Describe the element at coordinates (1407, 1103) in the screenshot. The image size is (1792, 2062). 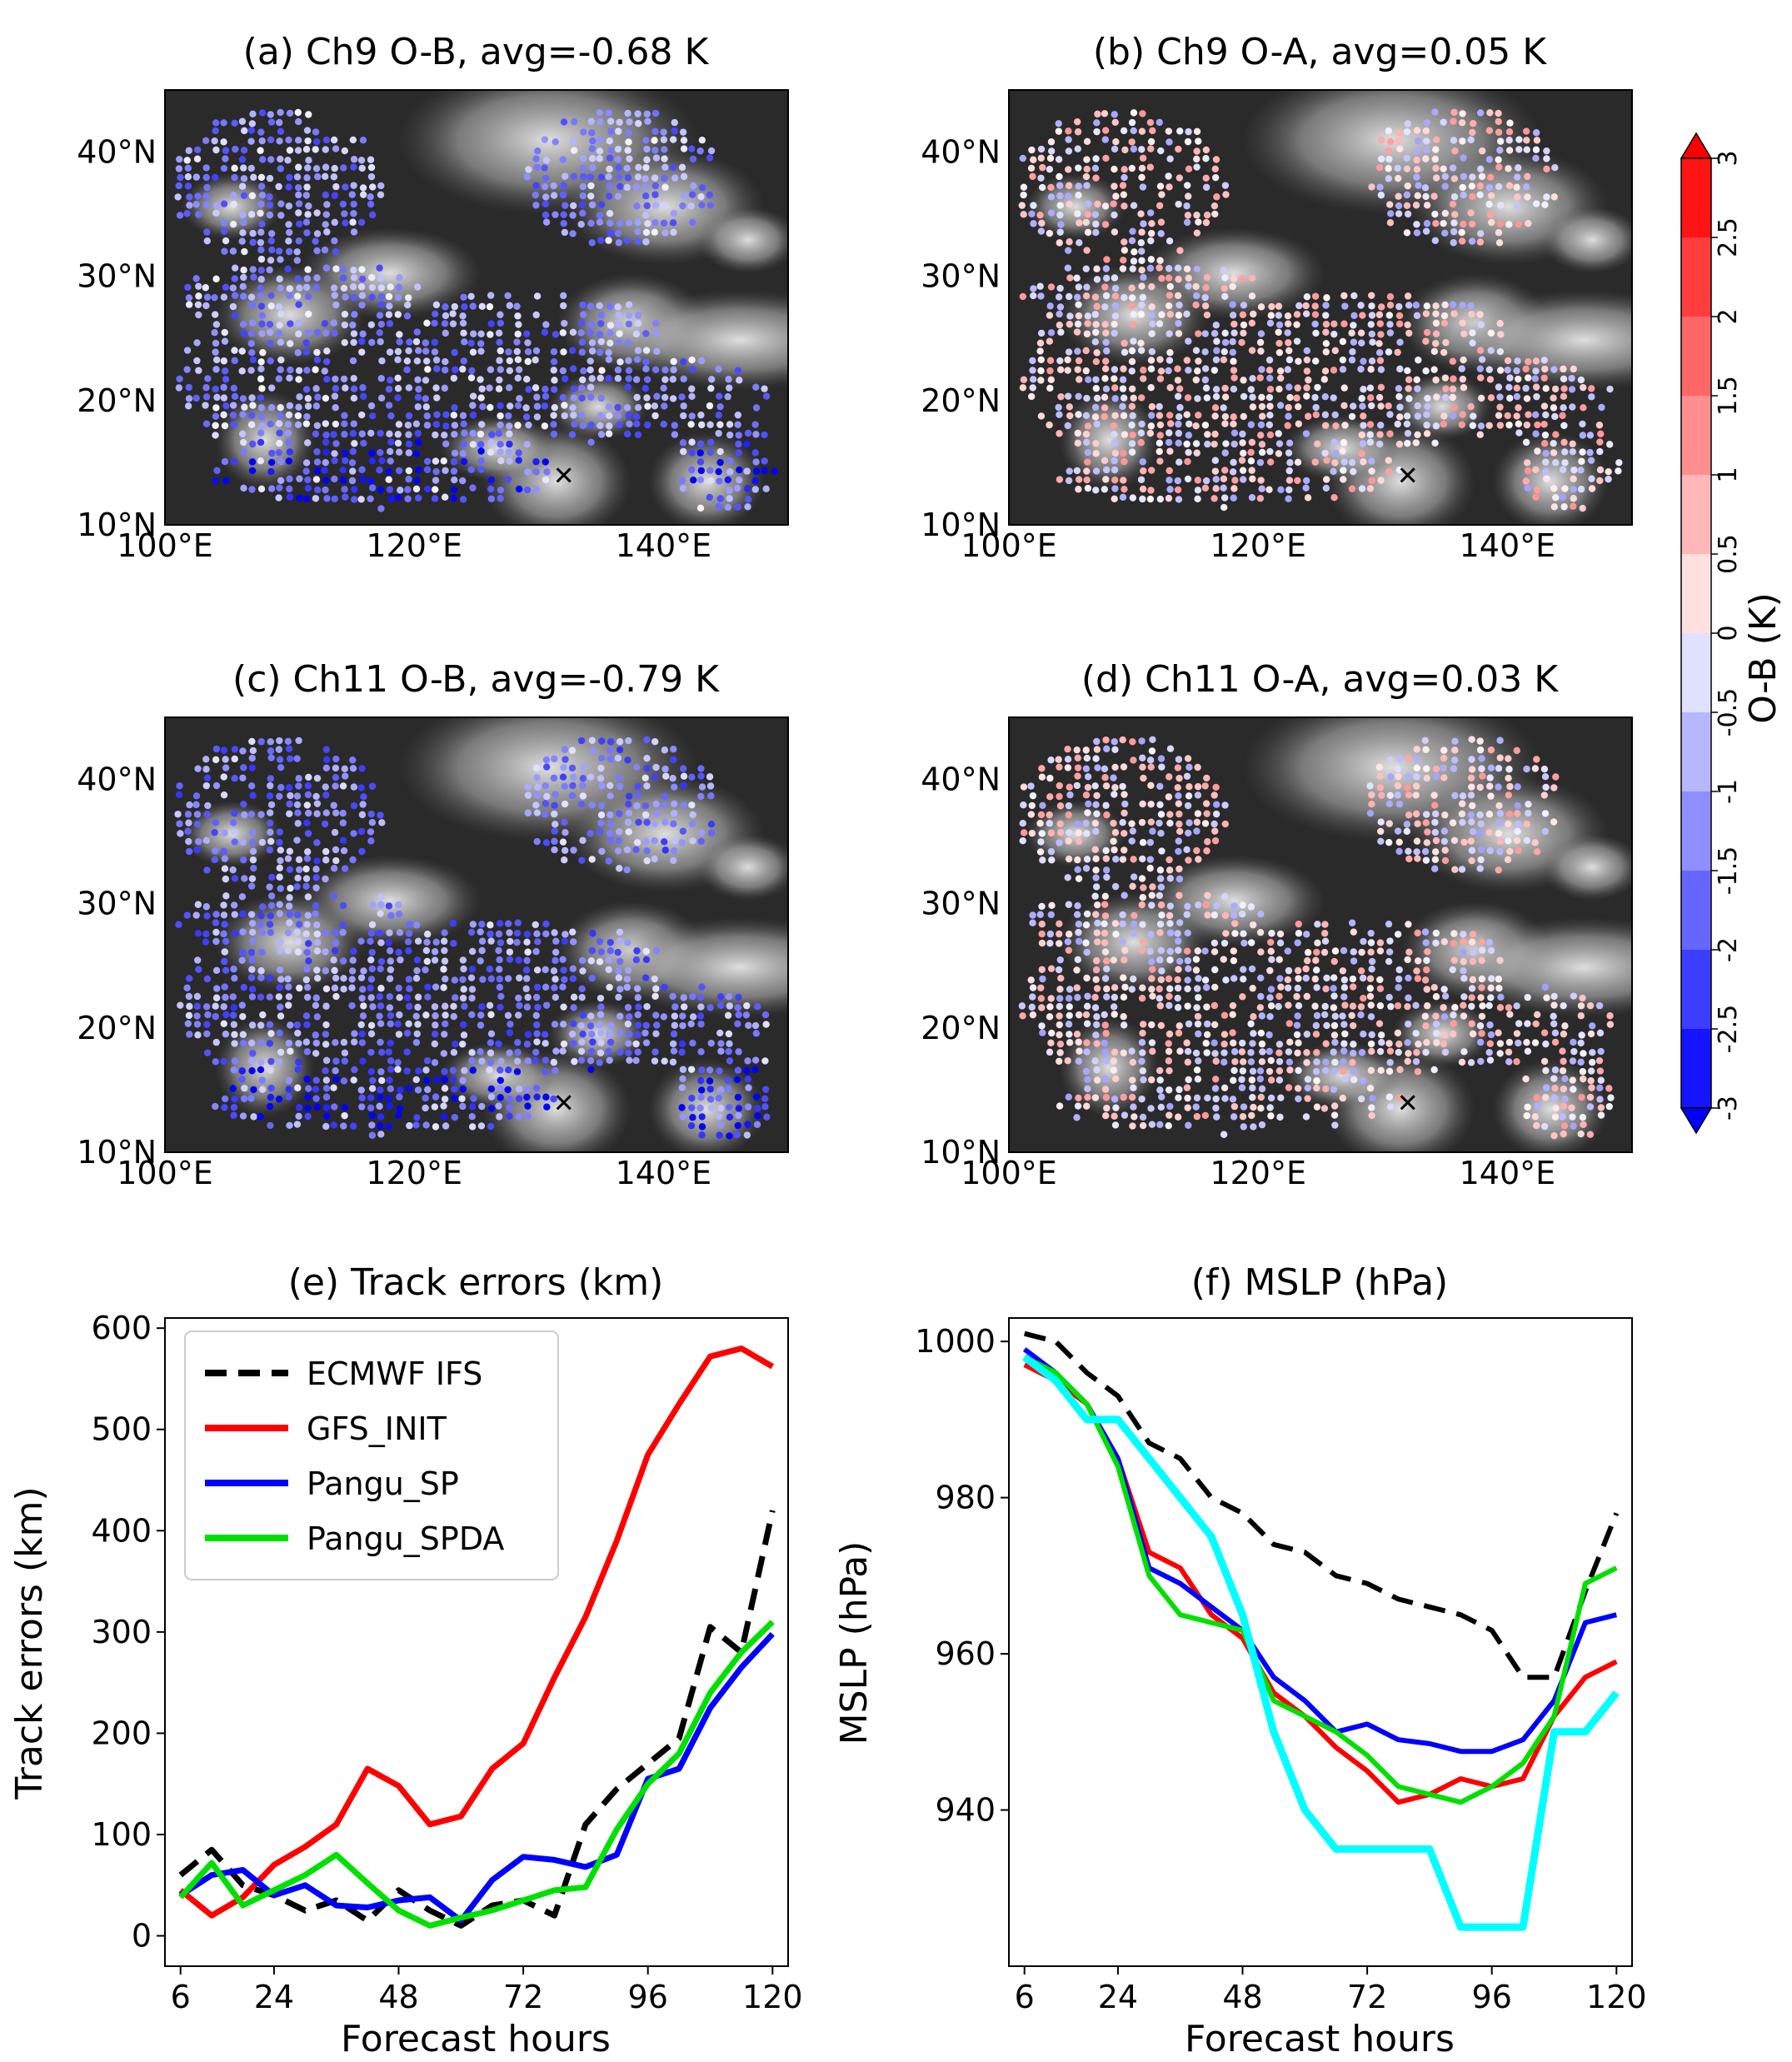
I see `storm-center-marker` at that location.